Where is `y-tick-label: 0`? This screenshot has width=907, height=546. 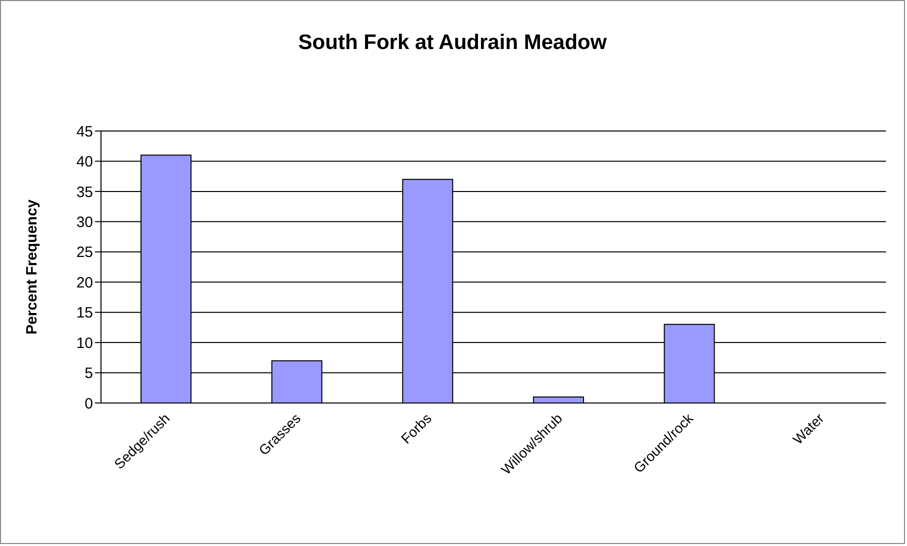 y-tick-label: 0 is located at coordinates (88, 403).